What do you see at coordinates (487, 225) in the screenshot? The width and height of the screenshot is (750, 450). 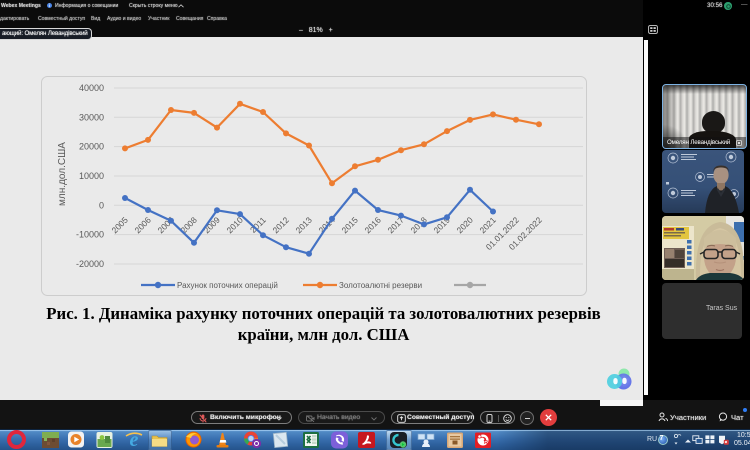 I see `svg-text: 2021` at bounding box center [487, 225].